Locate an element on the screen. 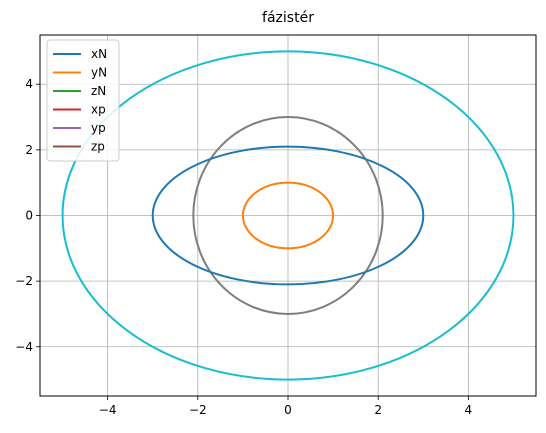 This screenshot has width=546, height=433. legend-box is located at coordinates (83, 100).